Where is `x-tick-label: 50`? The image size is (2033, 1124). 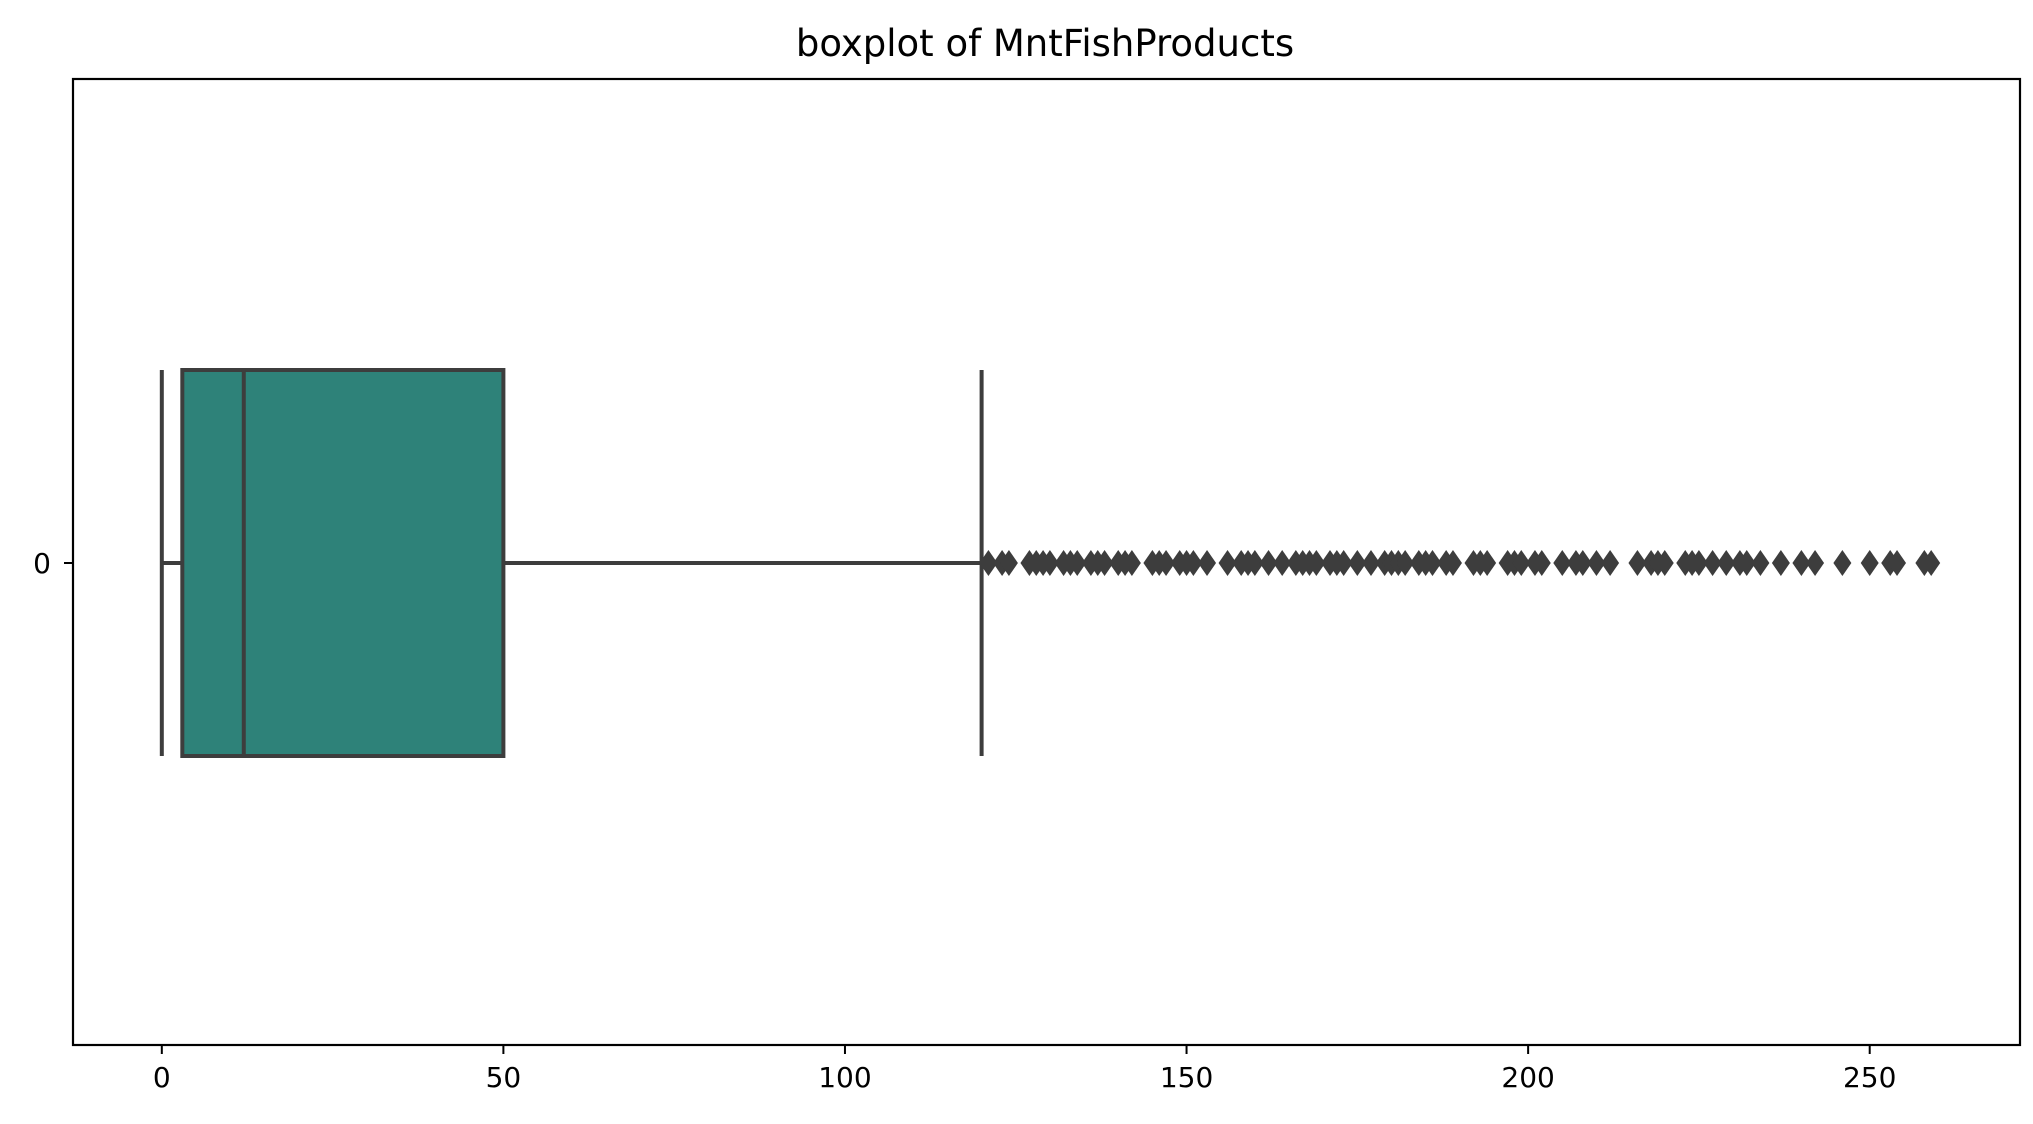
x-tick-label: 50 is located at coordinates (504, 1077).